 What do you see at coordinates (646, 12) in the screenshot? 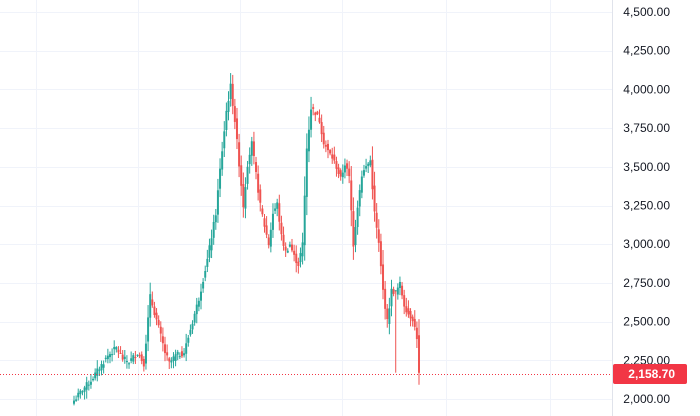
I see `y-tick-label: 4,500.00` at bounding box center [646, 12].